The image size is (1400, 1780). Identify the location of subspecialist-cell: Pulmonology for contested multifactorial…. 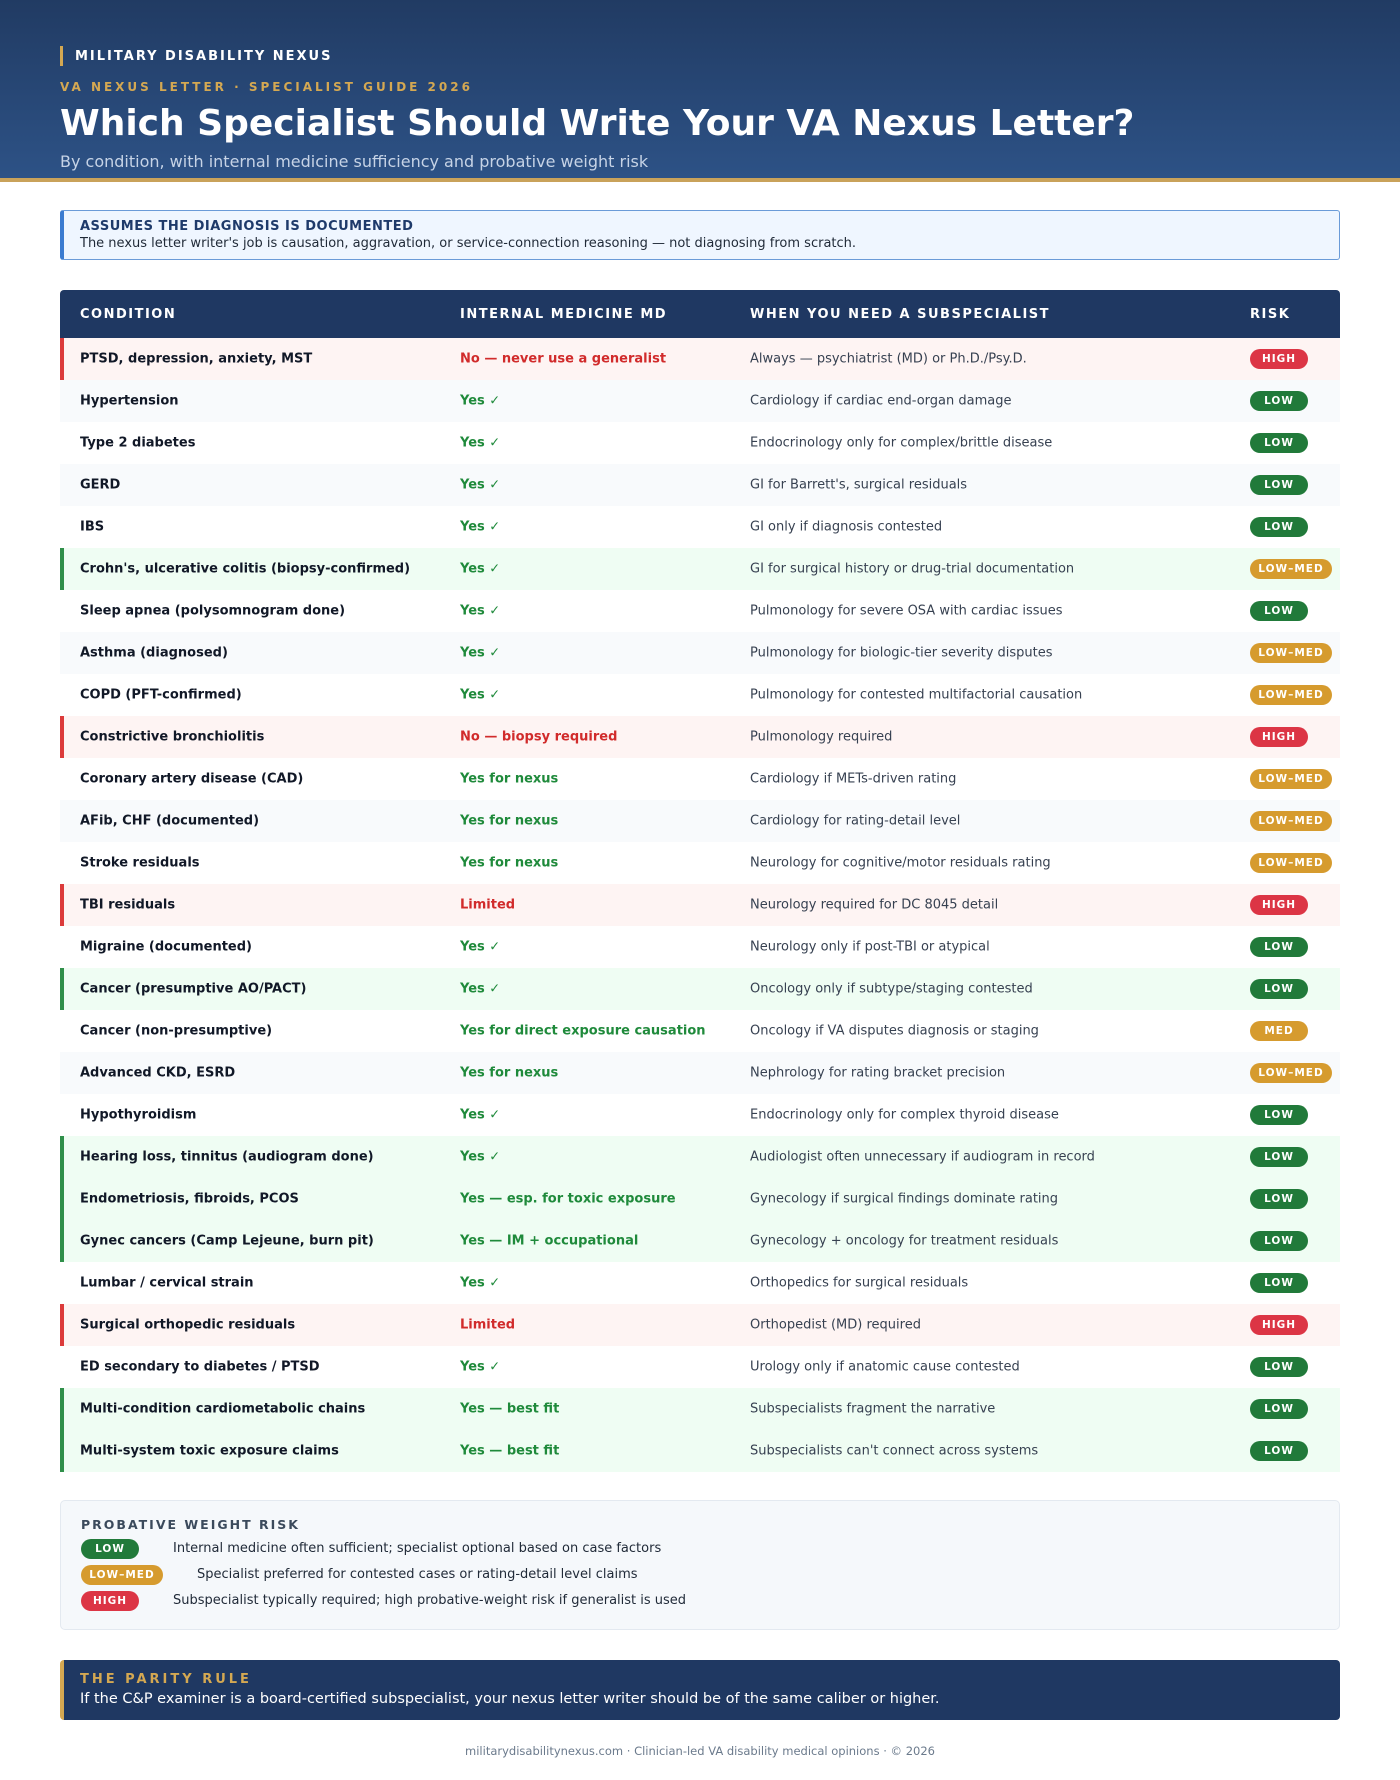
(916, 695).